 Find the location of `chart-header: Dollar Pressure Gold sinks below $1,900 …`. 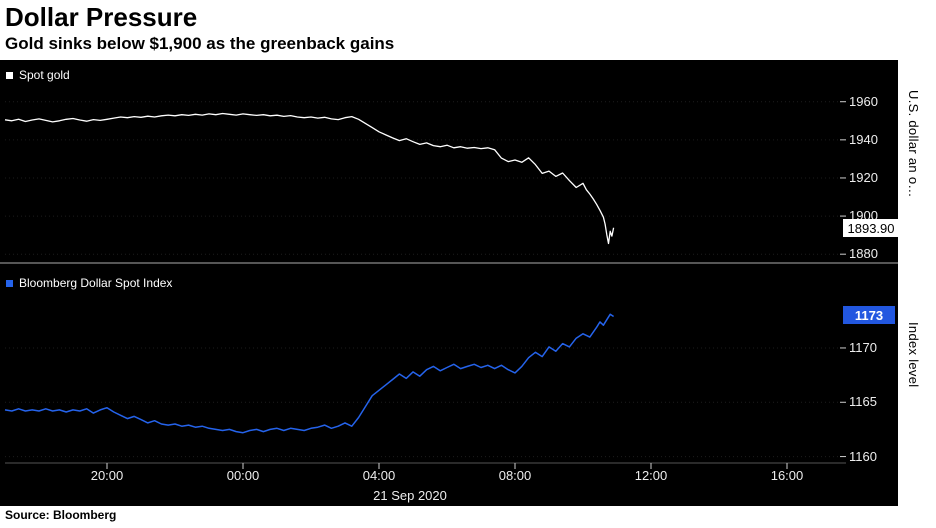

chart-header: Dollar Pressure Gold sinks below $1,900 … is located at coordinates (468, 30).